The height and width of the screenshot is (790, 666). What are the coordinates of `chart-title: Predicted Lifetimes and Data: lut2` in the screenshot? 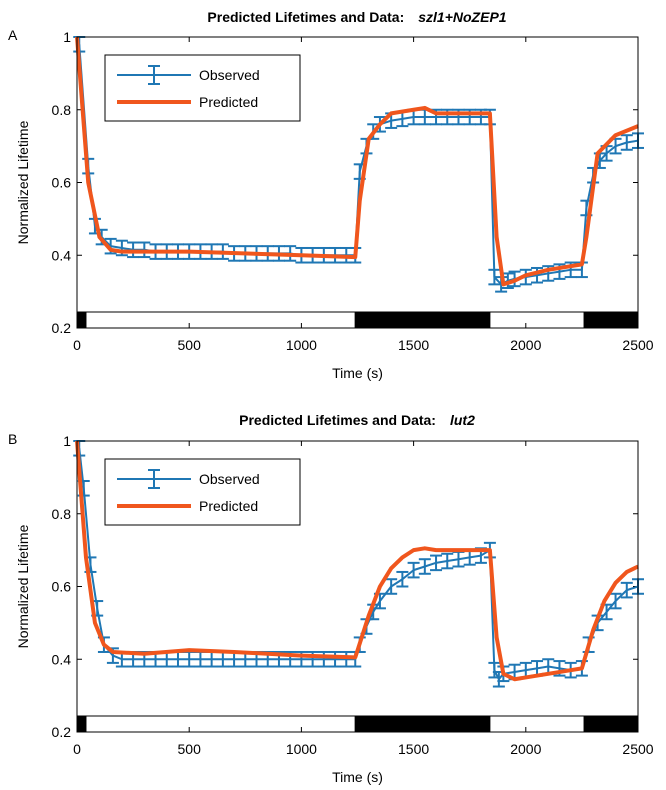 It's located at (357, 420).